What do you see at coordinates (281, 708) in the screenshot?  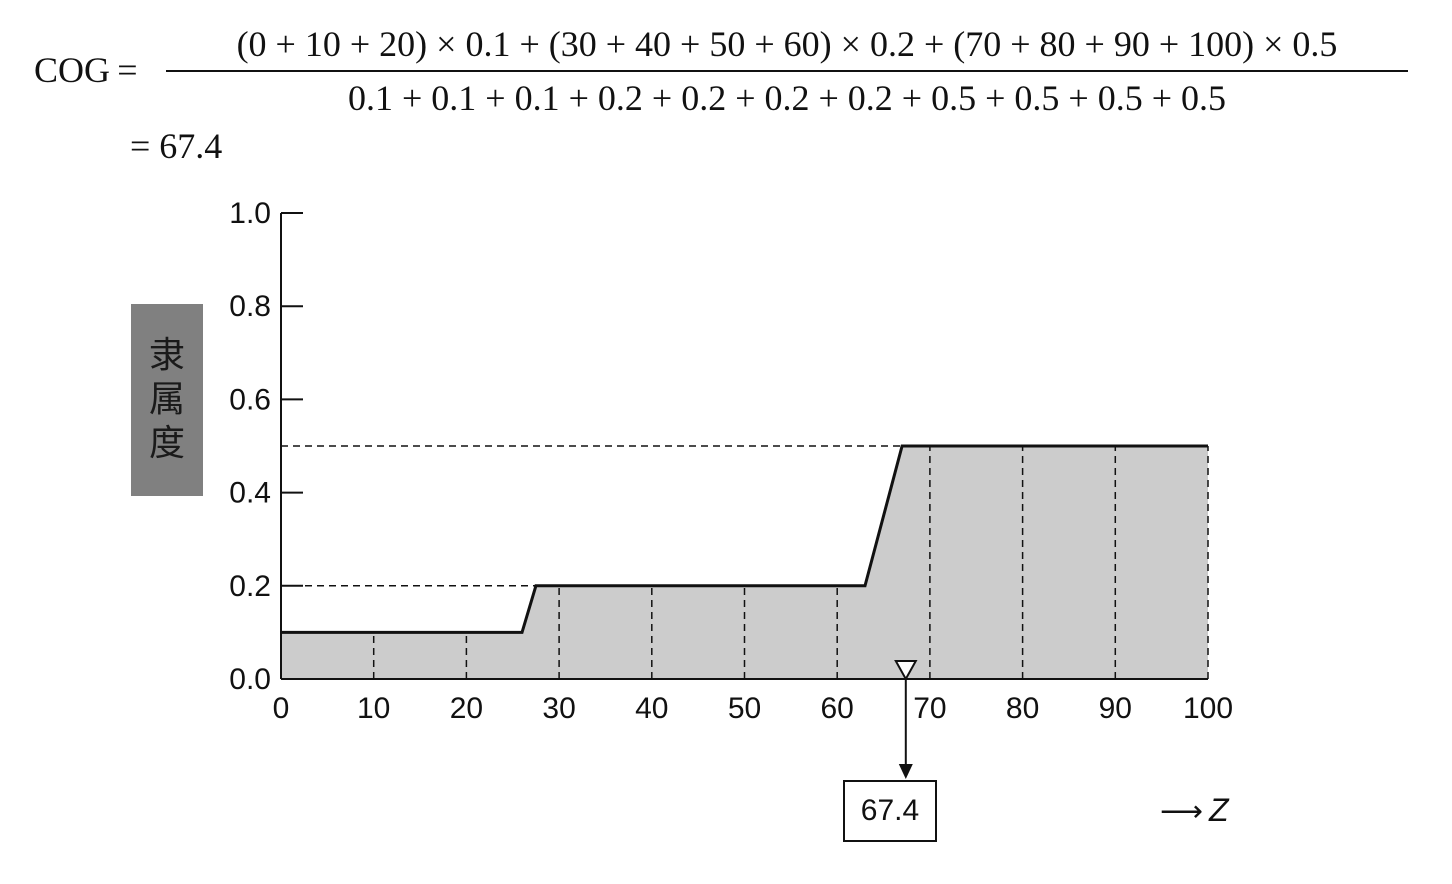 I see `x-tick-label: 0` at bounding box center [281, 708].